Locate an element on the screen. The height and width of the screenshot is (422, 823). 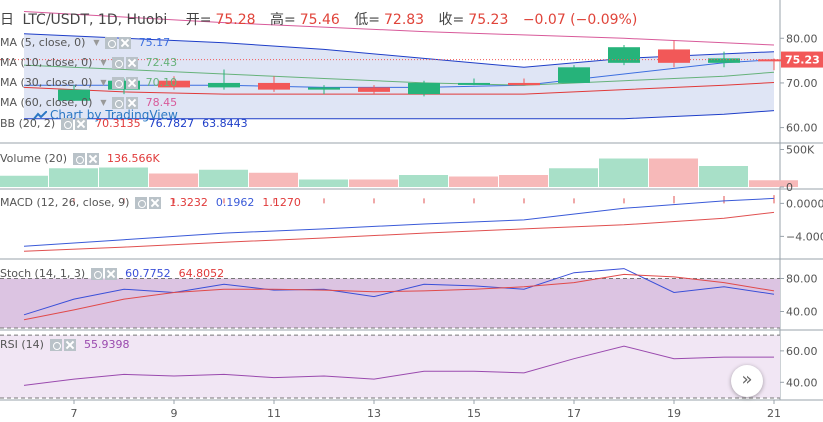
rsi-tick-label: 60.00 is located at coordinates (802, 351).